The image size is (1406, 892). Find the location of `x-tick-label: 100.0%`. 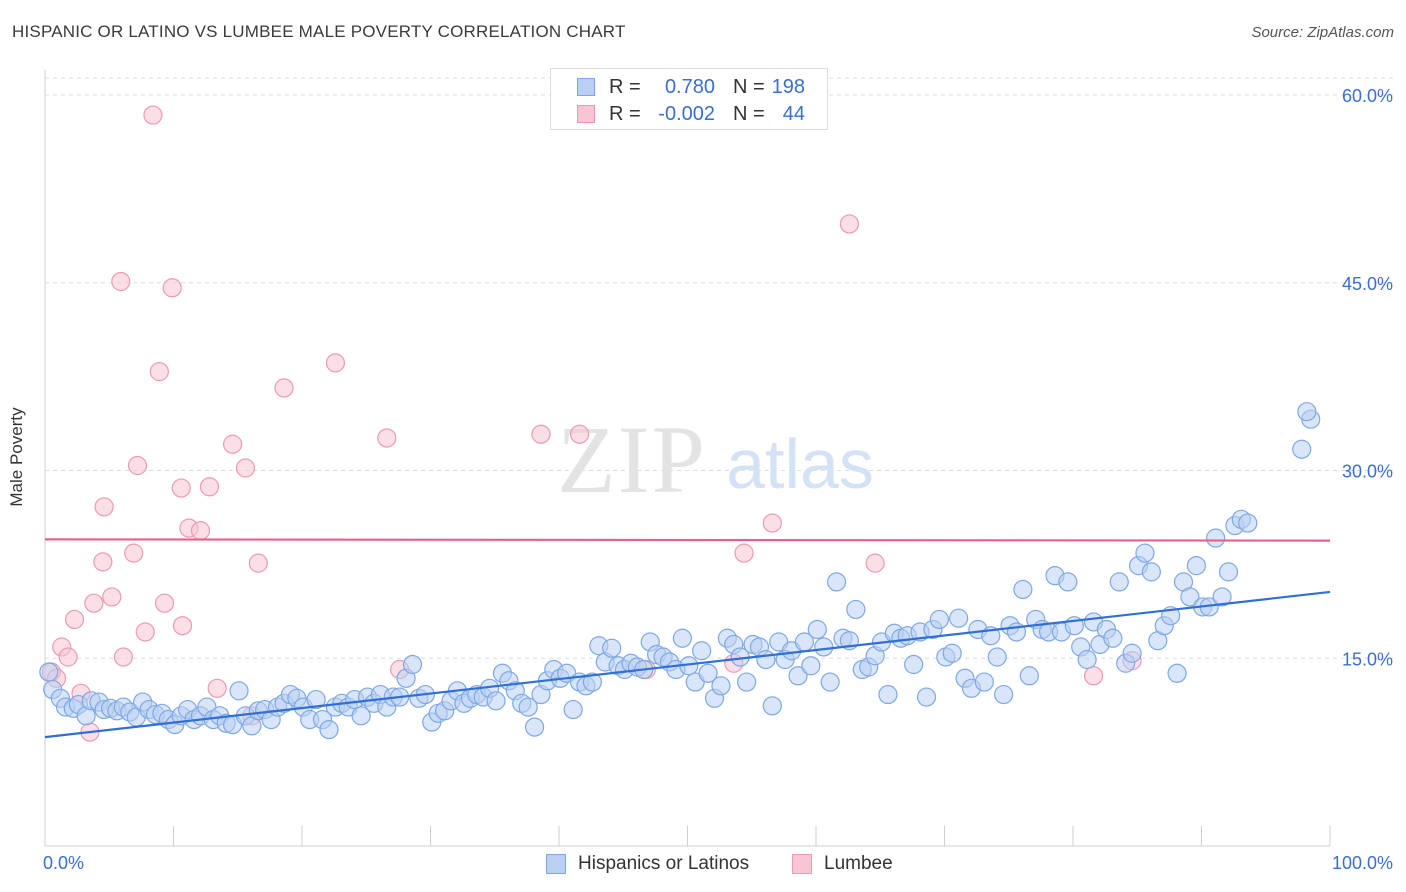

x-tick-label: 100.0% is located at coordinates (1362, 863).